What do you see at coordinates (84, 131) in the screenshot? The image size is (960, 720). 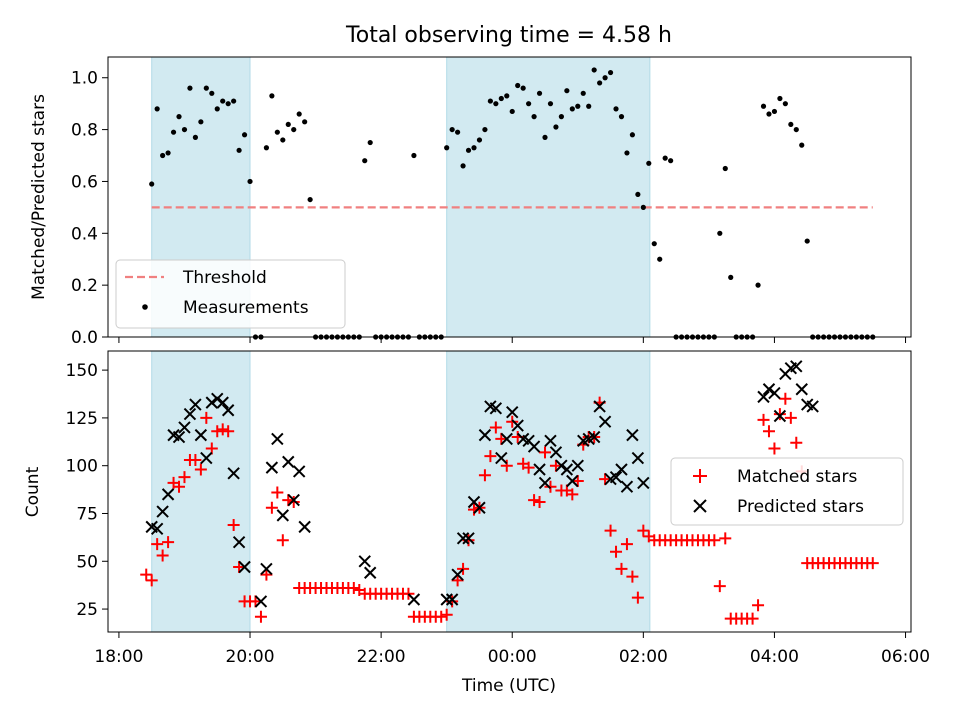 I see `y-tick-label: 0.8` at bounding box center [84, 131].